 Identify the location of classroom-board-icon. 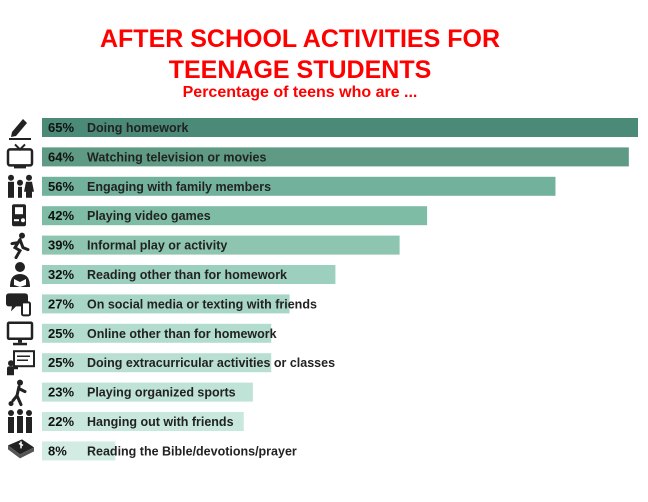
(21, 363).